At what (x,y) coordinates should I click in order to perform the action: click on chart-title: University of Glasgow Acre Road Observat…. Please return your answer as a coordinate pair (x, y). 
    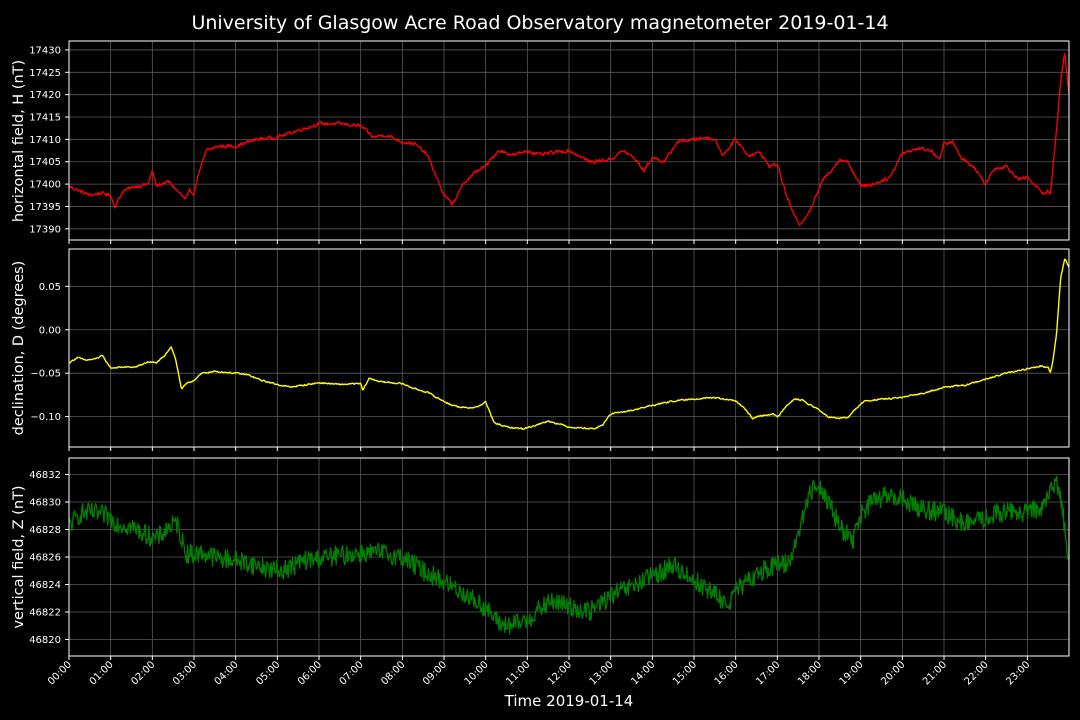
    Looking at the image, I should click on (539, 23).